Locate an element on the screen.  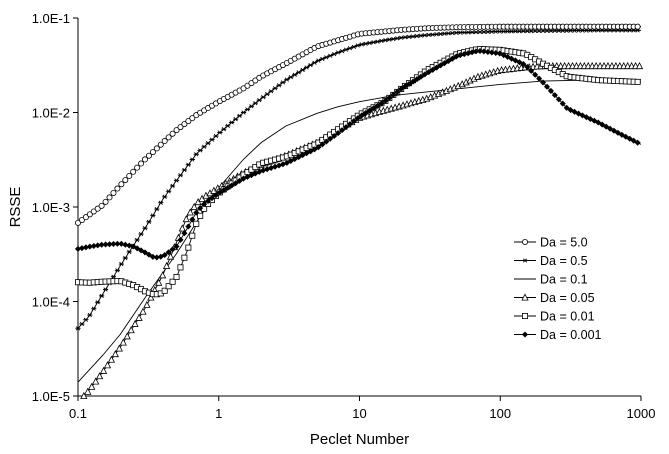
legend-label: Da = 5.0 is located at coordinates (564, 243).